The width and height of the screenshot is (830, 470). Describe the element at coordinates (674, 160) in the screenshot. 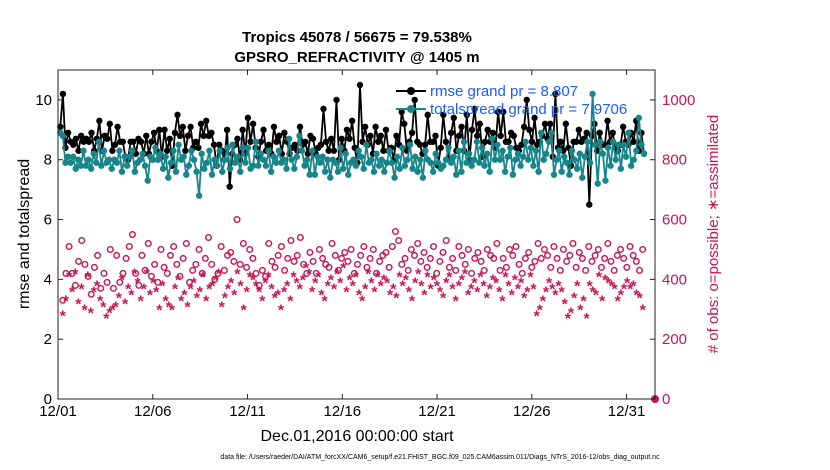

I see `y2-tick-label: 800` at that location.